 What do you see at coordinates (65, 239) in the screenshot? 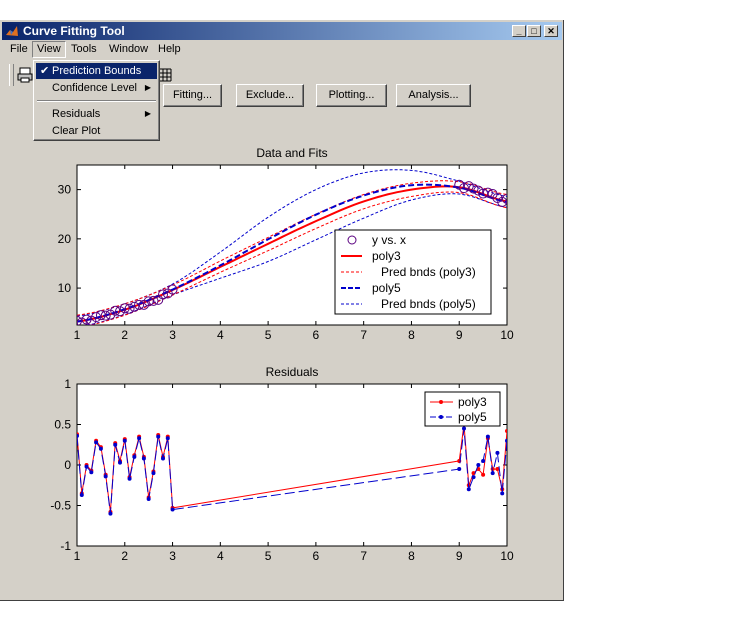
I see `y-tick-label: 20` at bounding box center [65, 239].